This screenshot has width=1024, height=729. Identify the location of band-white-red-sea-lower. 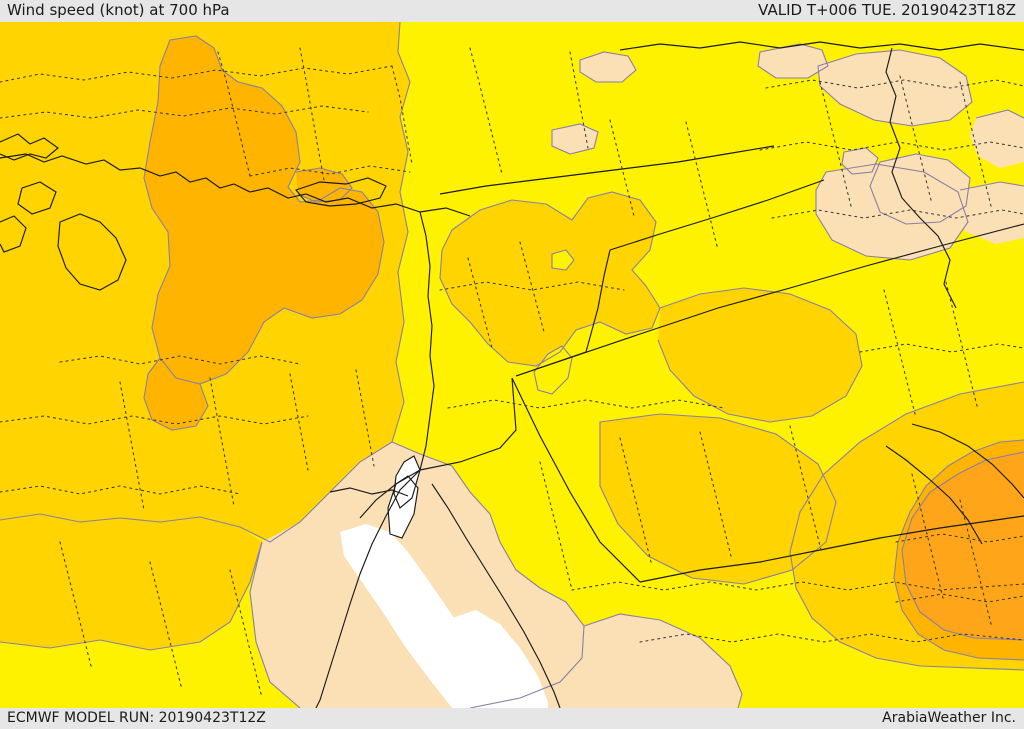
(500, 659).